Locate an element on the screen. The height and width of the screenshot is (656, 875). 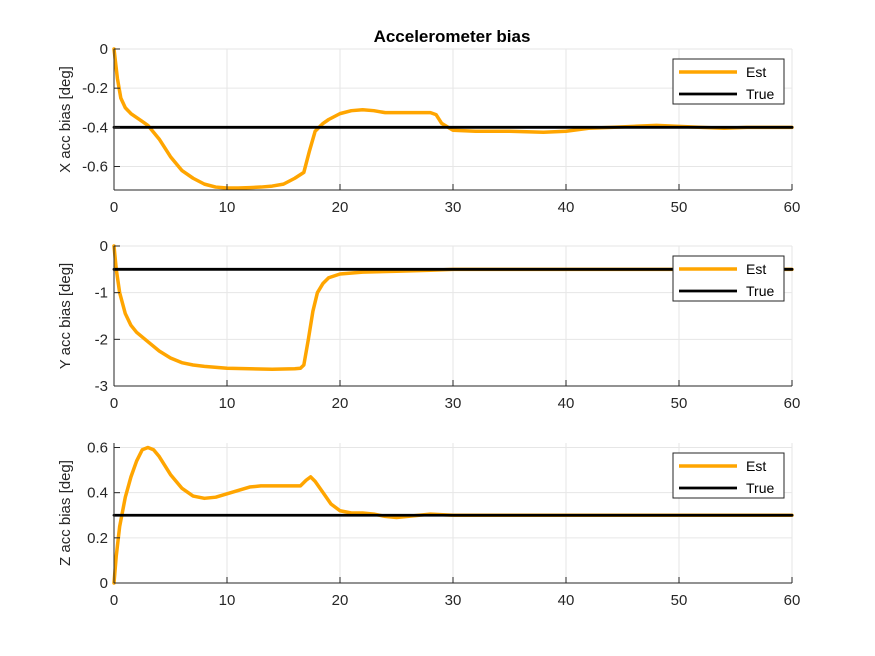
x-y-tick-label: -0.6 is located at coordinates (95, 167).